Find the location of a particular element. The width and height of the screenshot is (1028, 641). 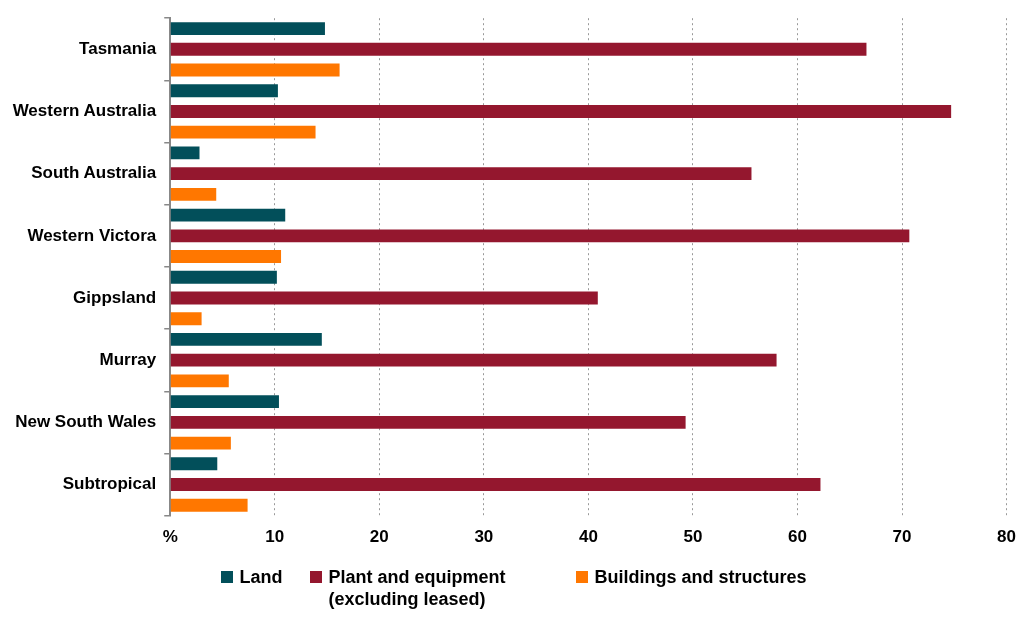

x-tick-label: 80 is located at coordinates (1007, 537).